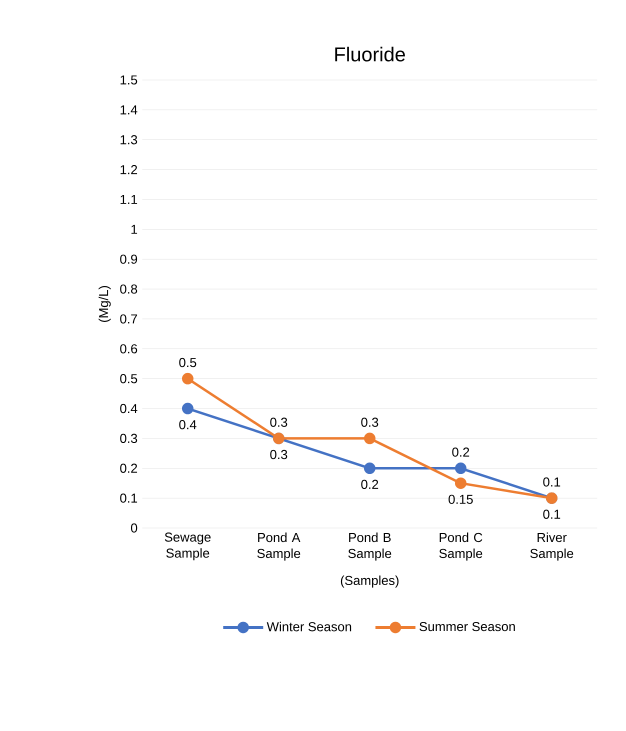 The height and width of the screenshot is (731, 626). Describe the element at coordinates (129, 80) in the screenshot. I see `y-tick-label: 1.5` at that location.